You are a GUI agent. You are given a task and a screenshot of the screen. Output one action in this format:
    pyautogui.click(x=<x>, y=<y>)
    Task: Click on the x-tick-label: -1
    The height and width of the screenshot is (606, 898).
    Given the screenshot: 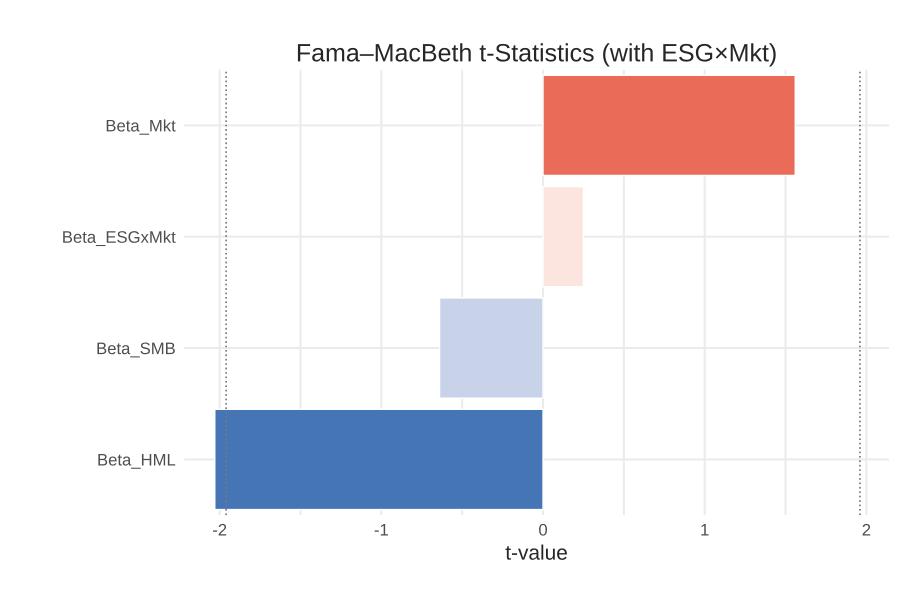 What is the action you would take?
    pyautogui.click(x=381, y=530)
    